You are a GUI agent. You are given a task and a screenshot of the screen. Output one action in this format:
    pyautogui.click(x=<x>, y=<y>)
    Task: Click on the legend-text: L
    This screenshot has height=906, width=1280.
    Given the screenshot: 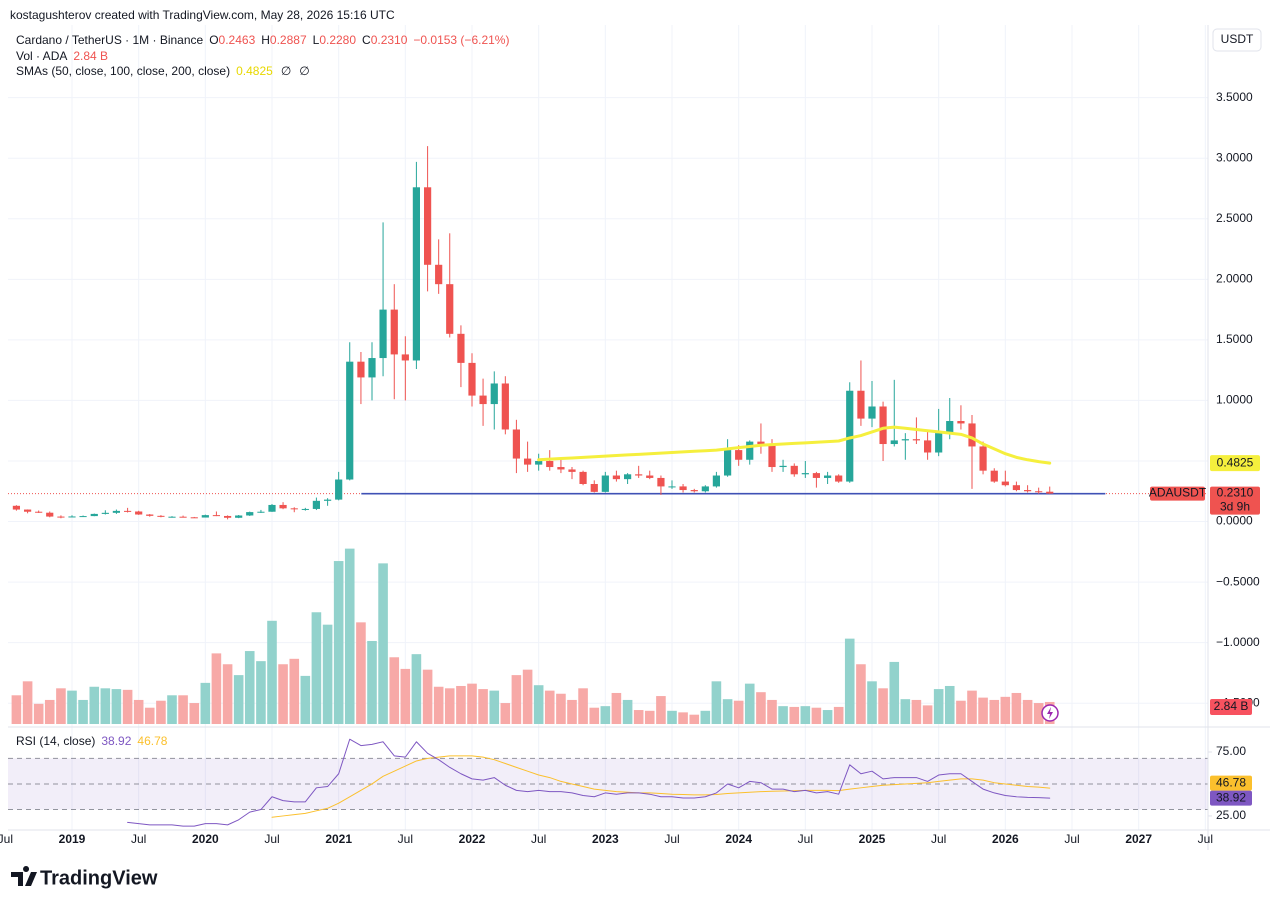 What is the action you would take?
    pyautogui.click(x=316, y=40)
    